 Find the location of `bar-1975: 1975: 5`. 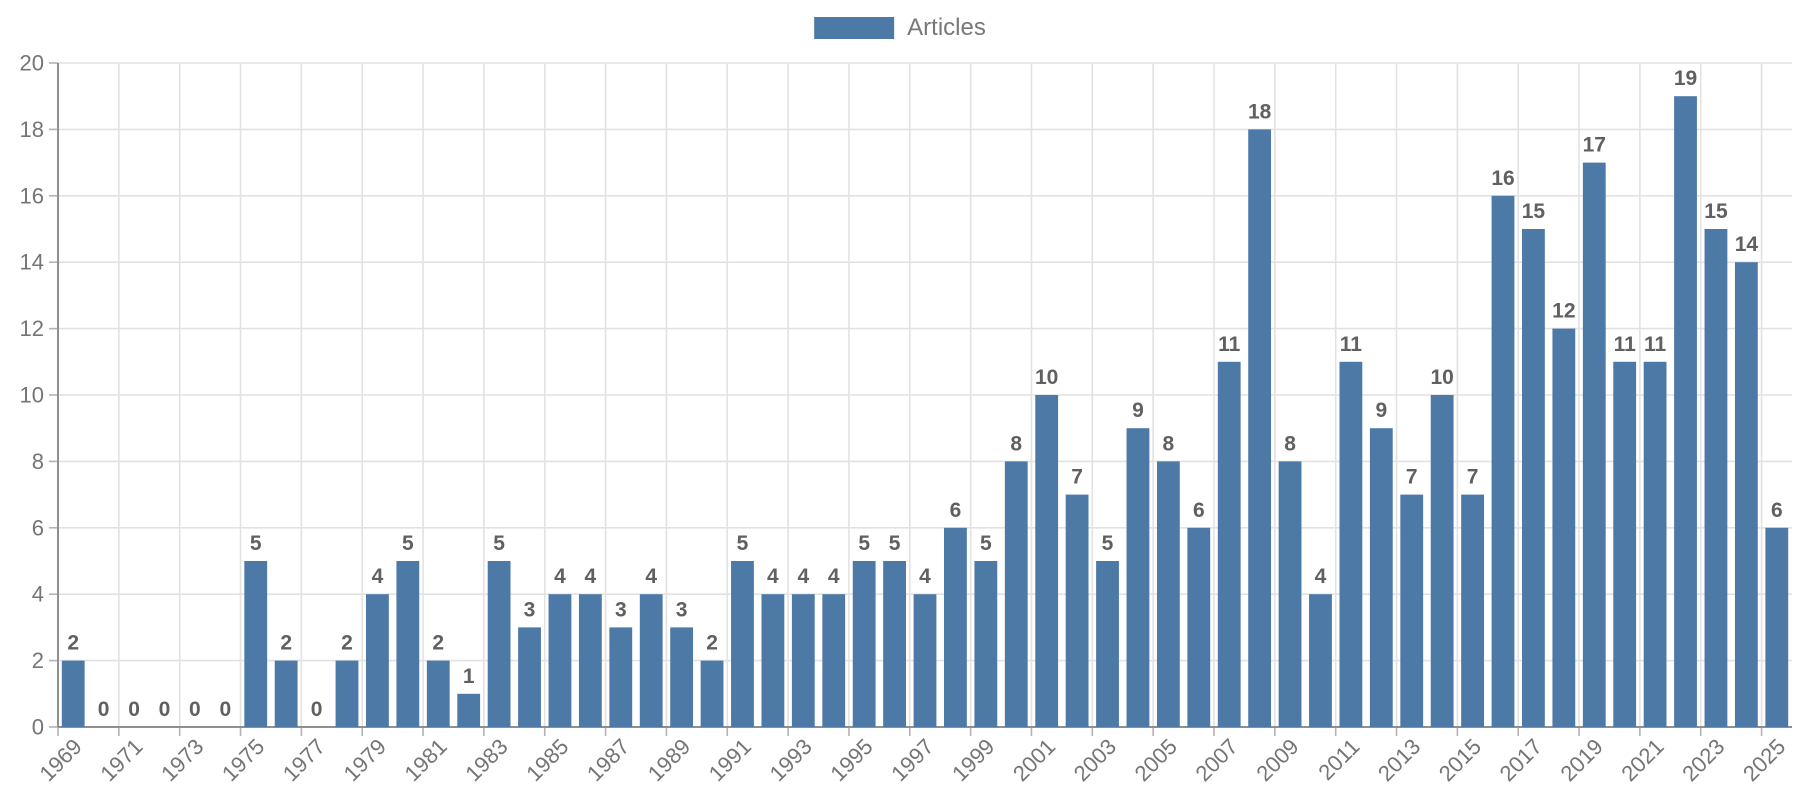

bar-1975: 1975: 5 is located at coordinates (256, 644).